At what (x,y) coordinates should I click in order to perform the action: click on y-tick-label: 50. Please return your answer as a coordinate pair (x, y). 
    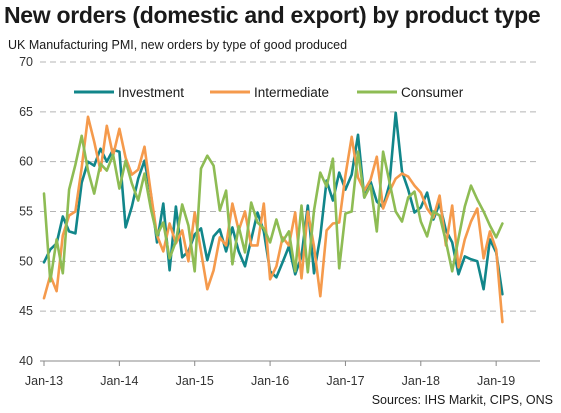
    Looking at the image, I should click on (26, 261).